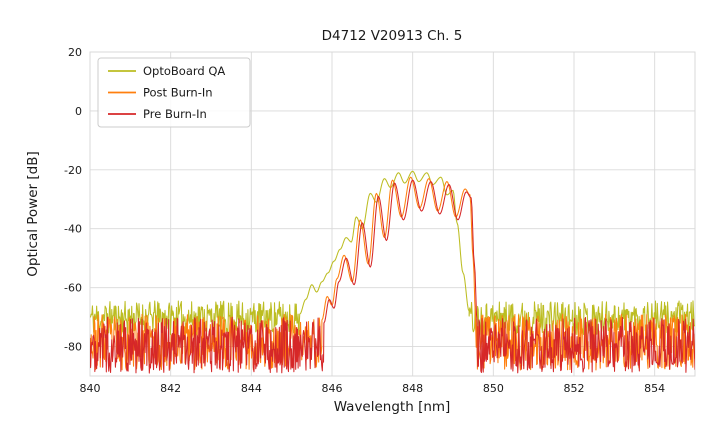 This screenshot has width=720, height=432. Describe the element at coordinates (412, 388) in the screenshot. I see `x-tick-label: 848` at that location.